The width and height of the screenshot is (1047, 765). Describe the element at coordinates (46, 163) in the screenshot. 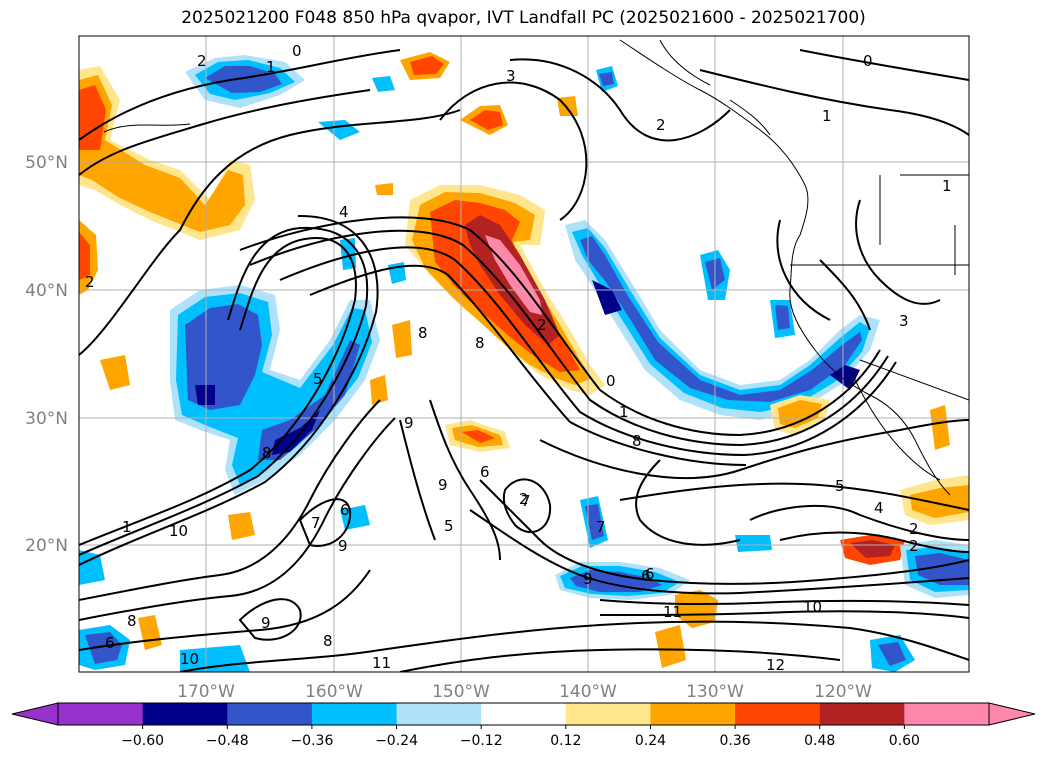

I see `lat-tick-label: 50°N` at that location.